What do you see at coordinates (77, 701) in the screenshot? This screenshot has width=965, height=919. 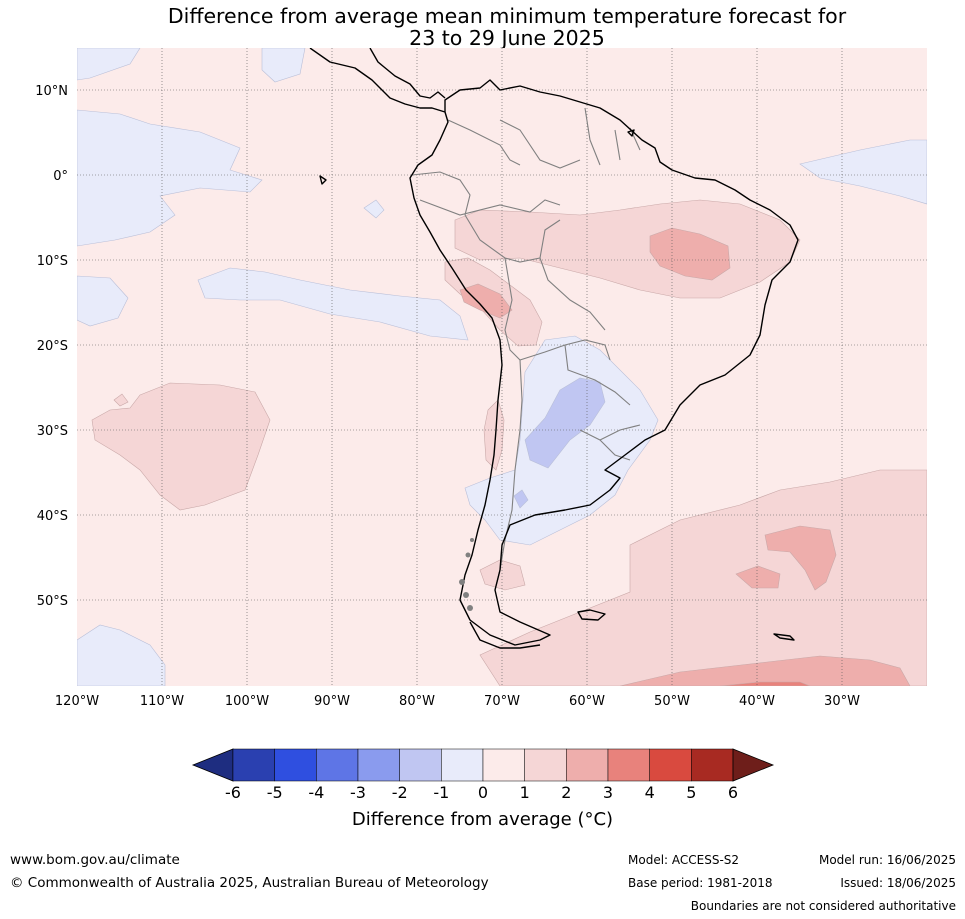 I see `lon-label-120w: 120°W` at bounding box center [77, 701].